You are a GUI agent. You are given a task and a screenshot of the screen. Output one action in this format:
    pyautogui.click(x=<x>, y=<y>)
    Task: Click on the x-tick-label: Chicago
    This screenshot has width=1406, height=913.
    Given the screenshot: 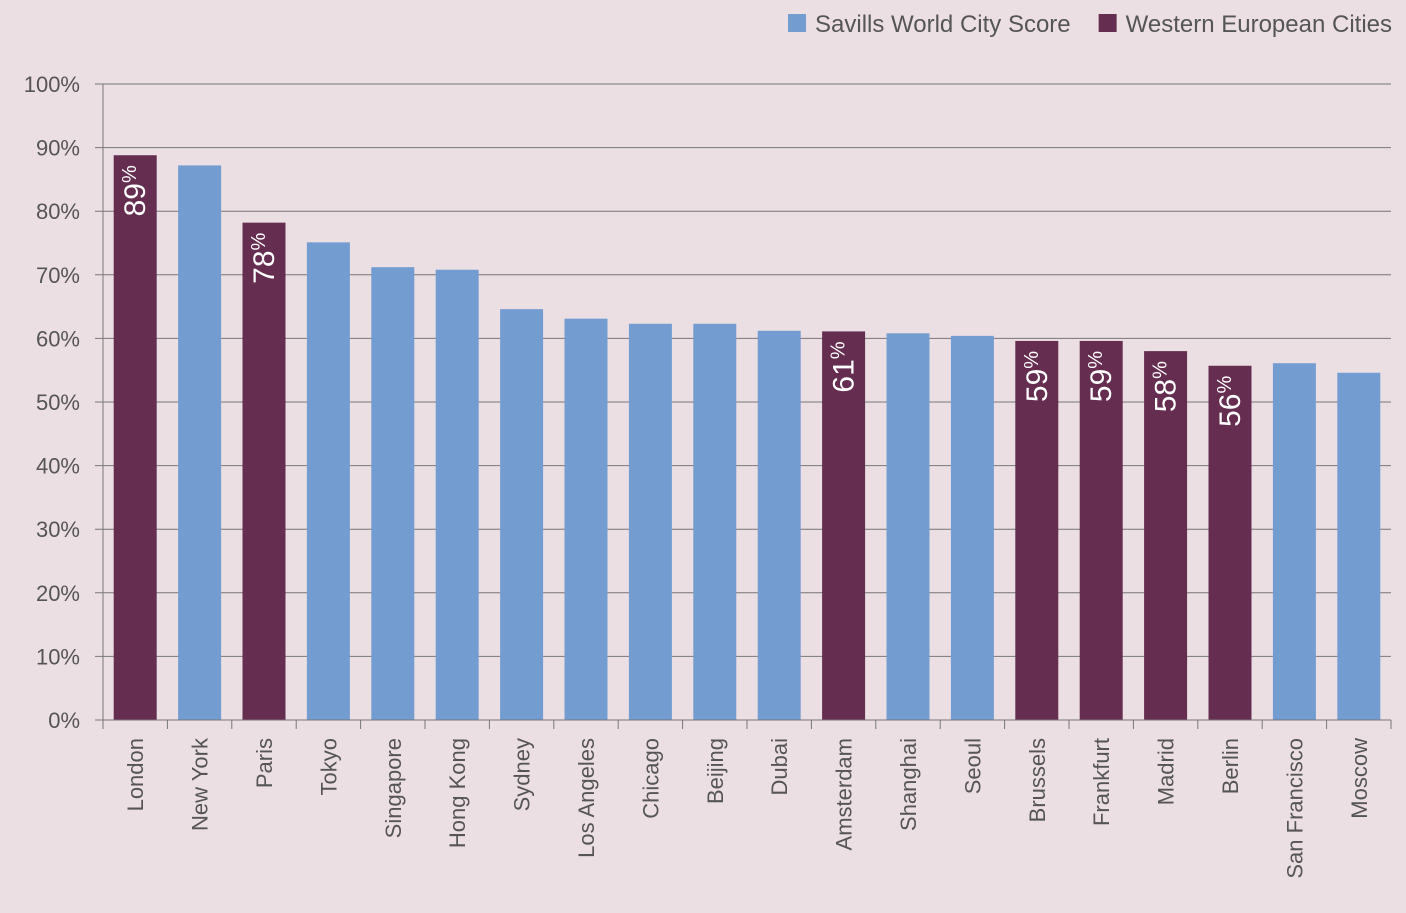 What is the action you would take?
    pyautogui.click(x=650, y=778)
    